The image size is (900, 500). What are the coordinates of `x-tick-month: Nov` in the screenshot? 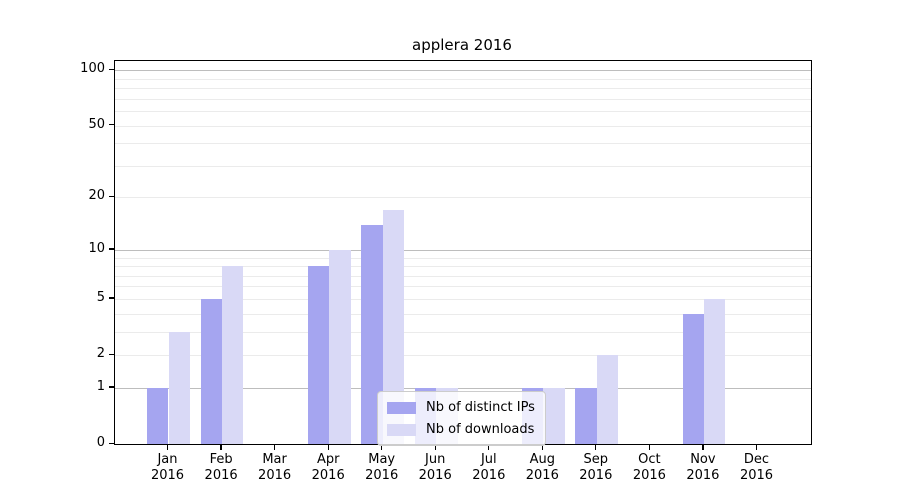 It's located at (703, 459).